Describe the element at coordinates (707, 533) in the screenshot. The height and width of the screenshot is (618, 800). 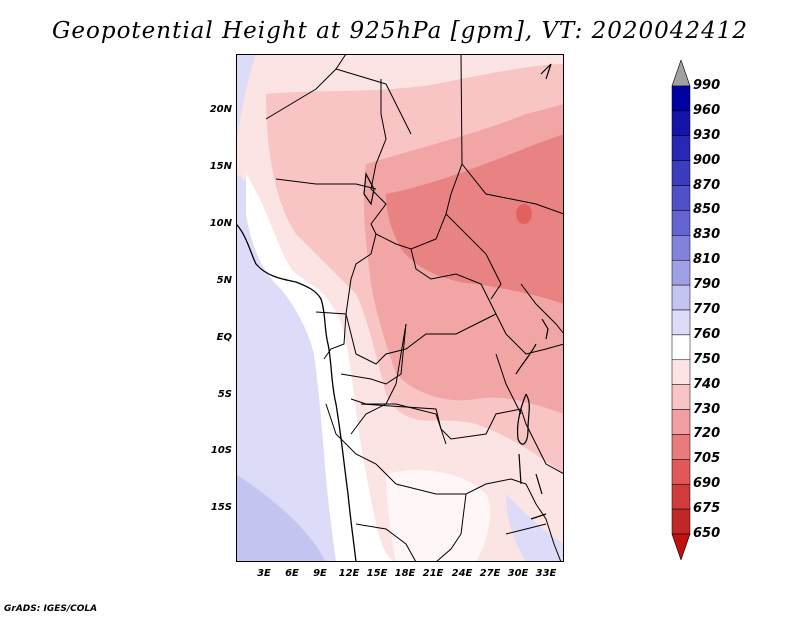
I see `colorbar-label: 650` at that location.